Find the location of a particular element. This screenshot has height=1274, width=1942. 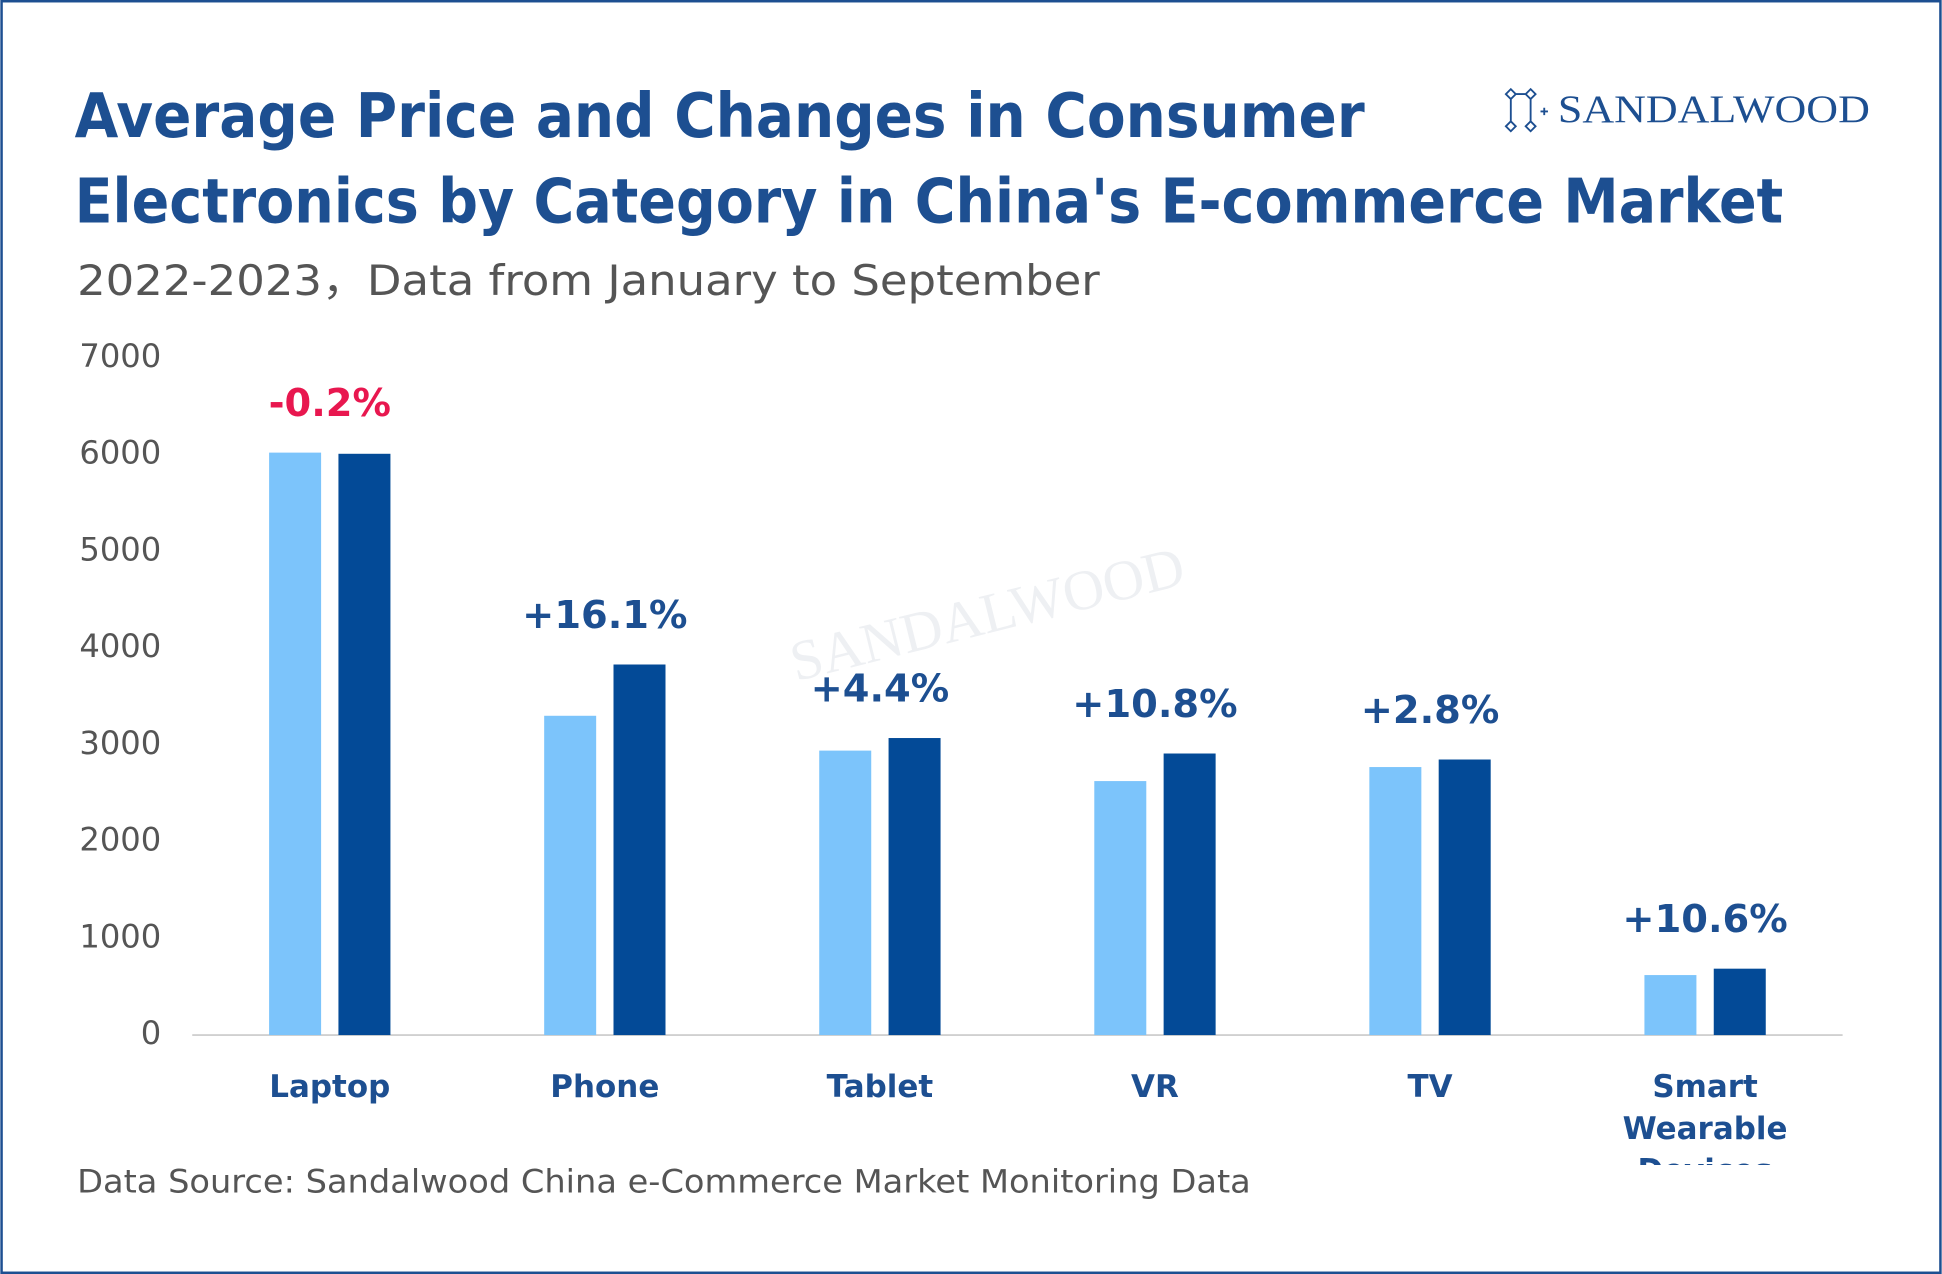

chart-subtitle: 2022-2023，Data from January to September is located at coordinates (588, 280).